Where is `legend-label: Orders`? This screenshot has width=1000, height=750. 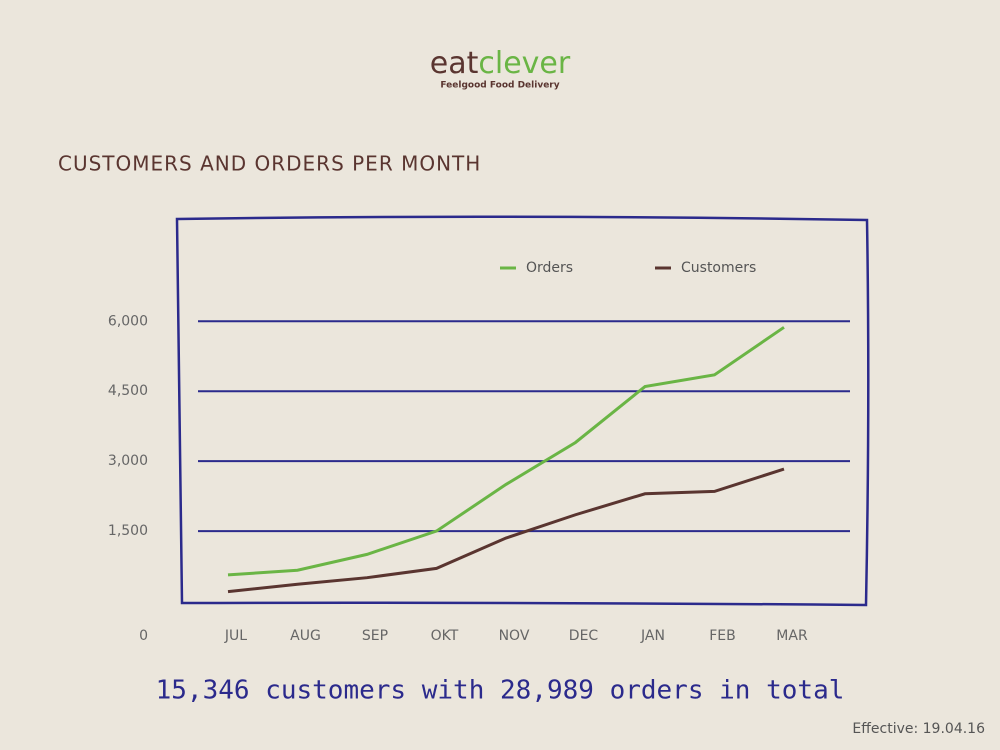
legend-label: Orders is located at coordinates (549, 268).